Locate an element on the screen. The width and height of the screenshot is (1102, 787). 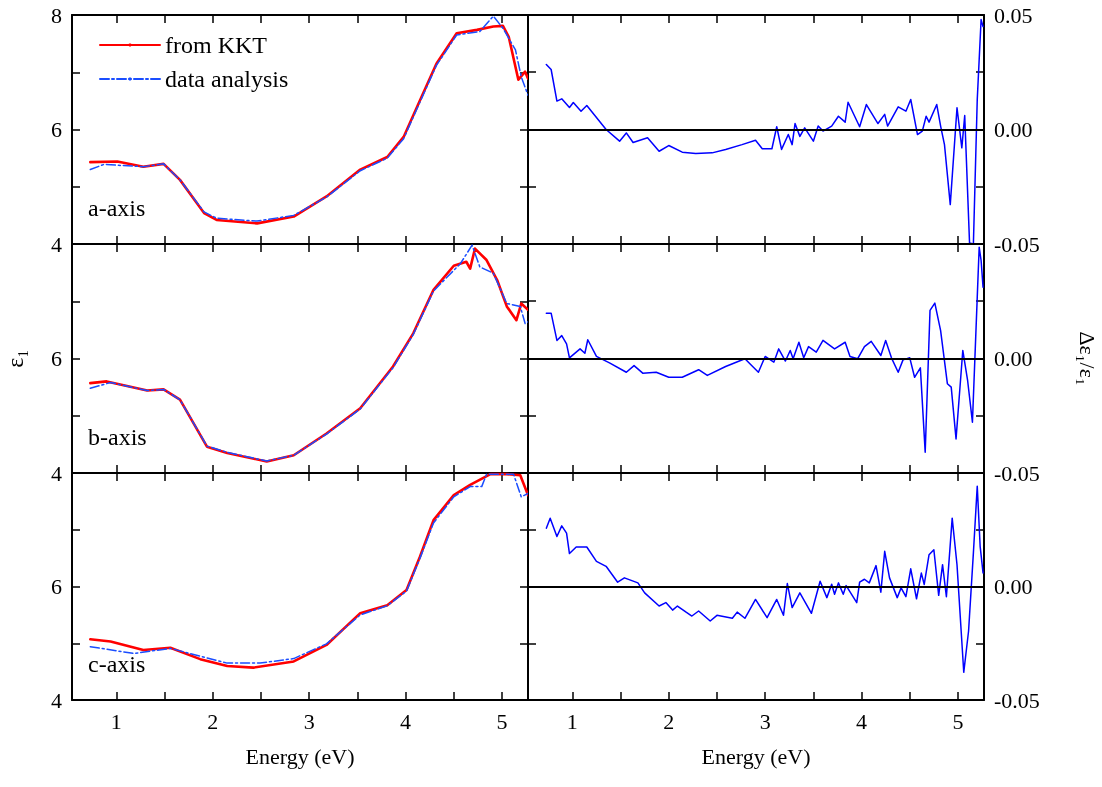
annotation: a-axis is located at coordinates (117, 208).